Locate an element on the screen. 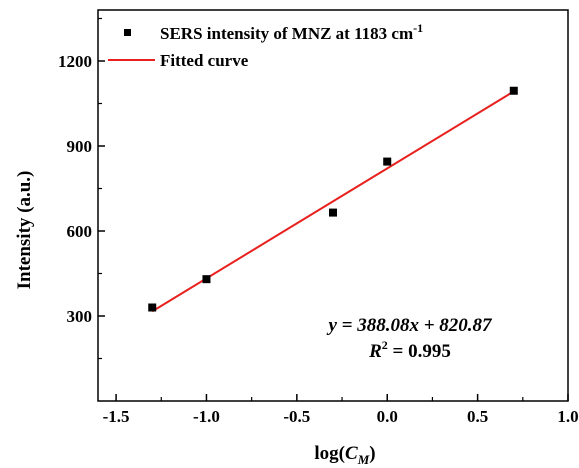 This screenshot has height=468, width=579. x-tick-label: 0.5 is located at coordinates (477, 416).